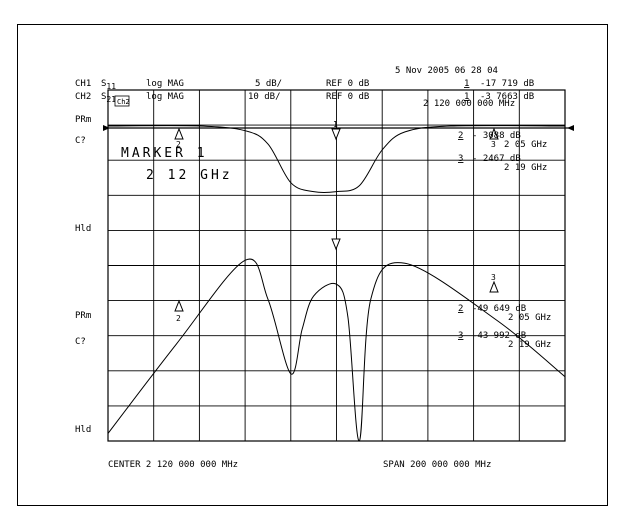 The height and width of the screenshot is (521, 625). I want to click on trace-ch2-s21, so click(336, 159).